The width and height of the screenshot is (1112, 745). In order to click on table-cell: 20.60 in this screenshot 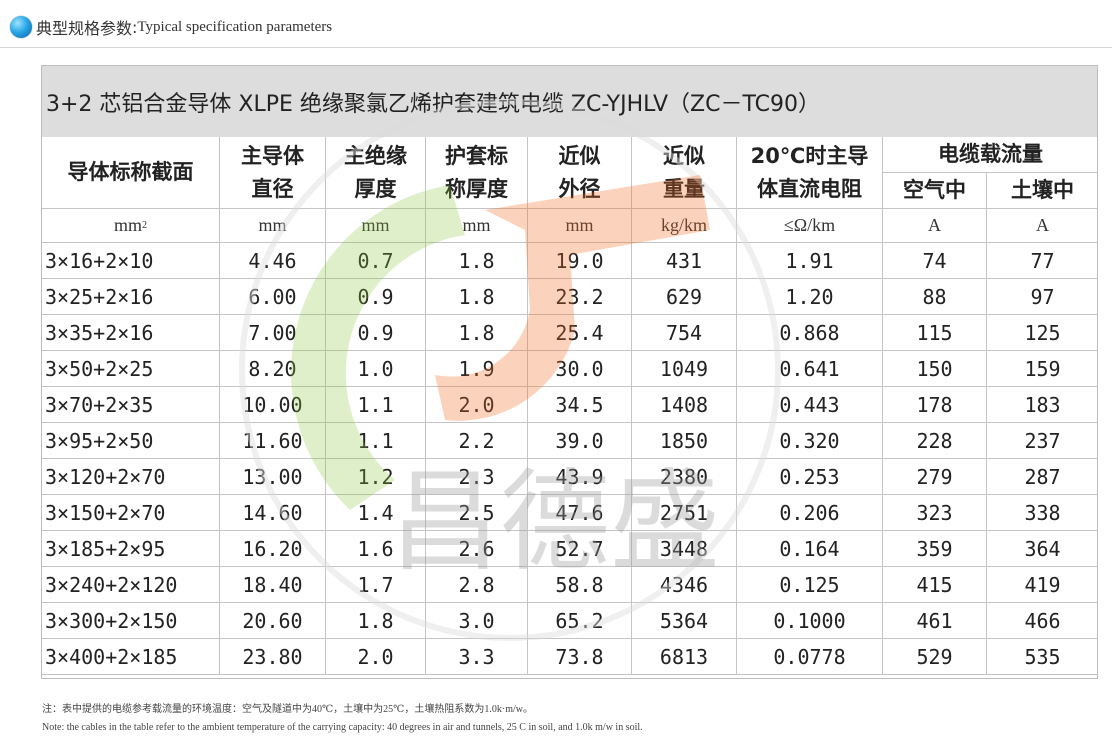, I will do `click(273, 621)`.